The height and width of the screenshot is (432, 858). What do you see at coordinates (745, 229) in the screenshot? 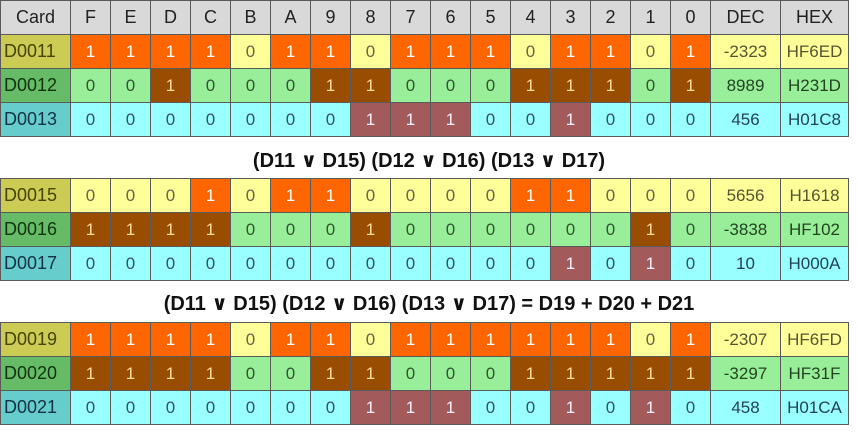
I see `decimal-value: -3838` at bounding box center [745, 229].